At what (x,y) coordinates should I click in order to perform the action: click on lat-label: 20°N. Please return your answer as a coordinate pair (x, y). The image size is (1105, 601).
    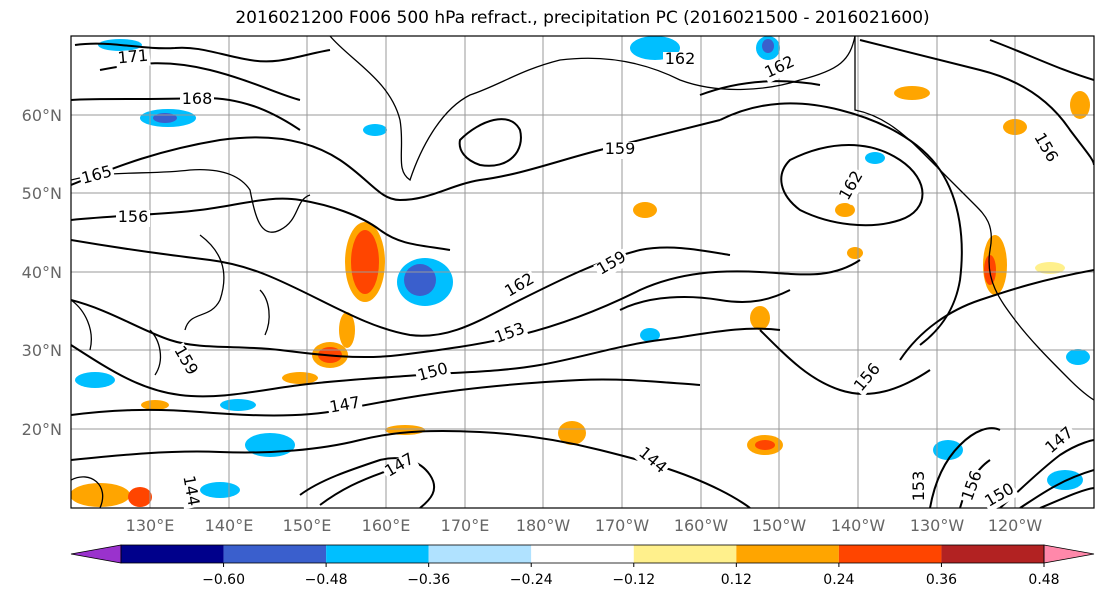
    Looking at the image, I should click on (42, 429).